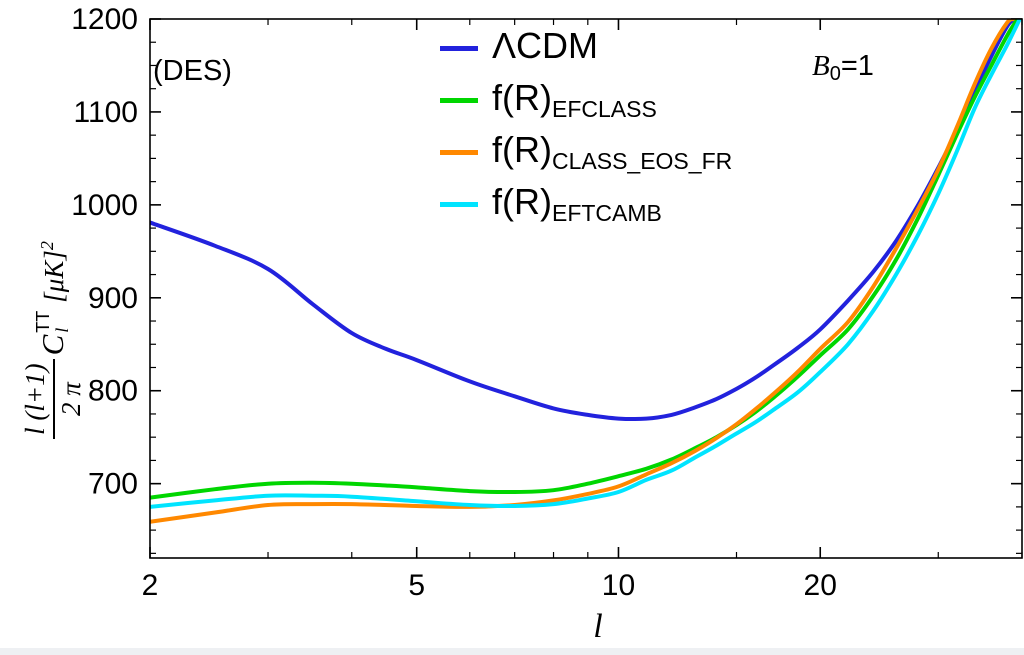 The width and height of the screenshot is (1024, 655). I want to click on legend-text: ΛCDM, so click(545, 45).